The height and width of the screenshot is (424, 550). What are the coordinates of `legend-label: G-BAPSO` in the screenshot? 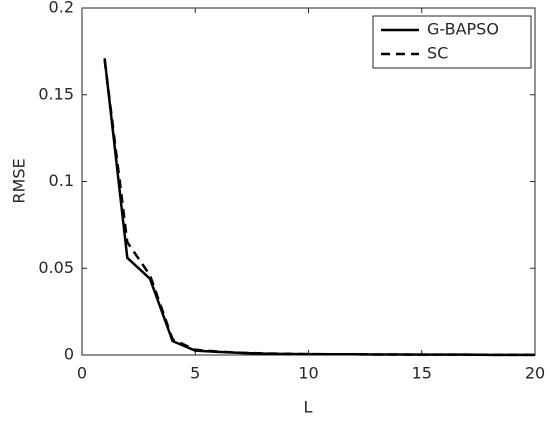 It's located at (463, 29).